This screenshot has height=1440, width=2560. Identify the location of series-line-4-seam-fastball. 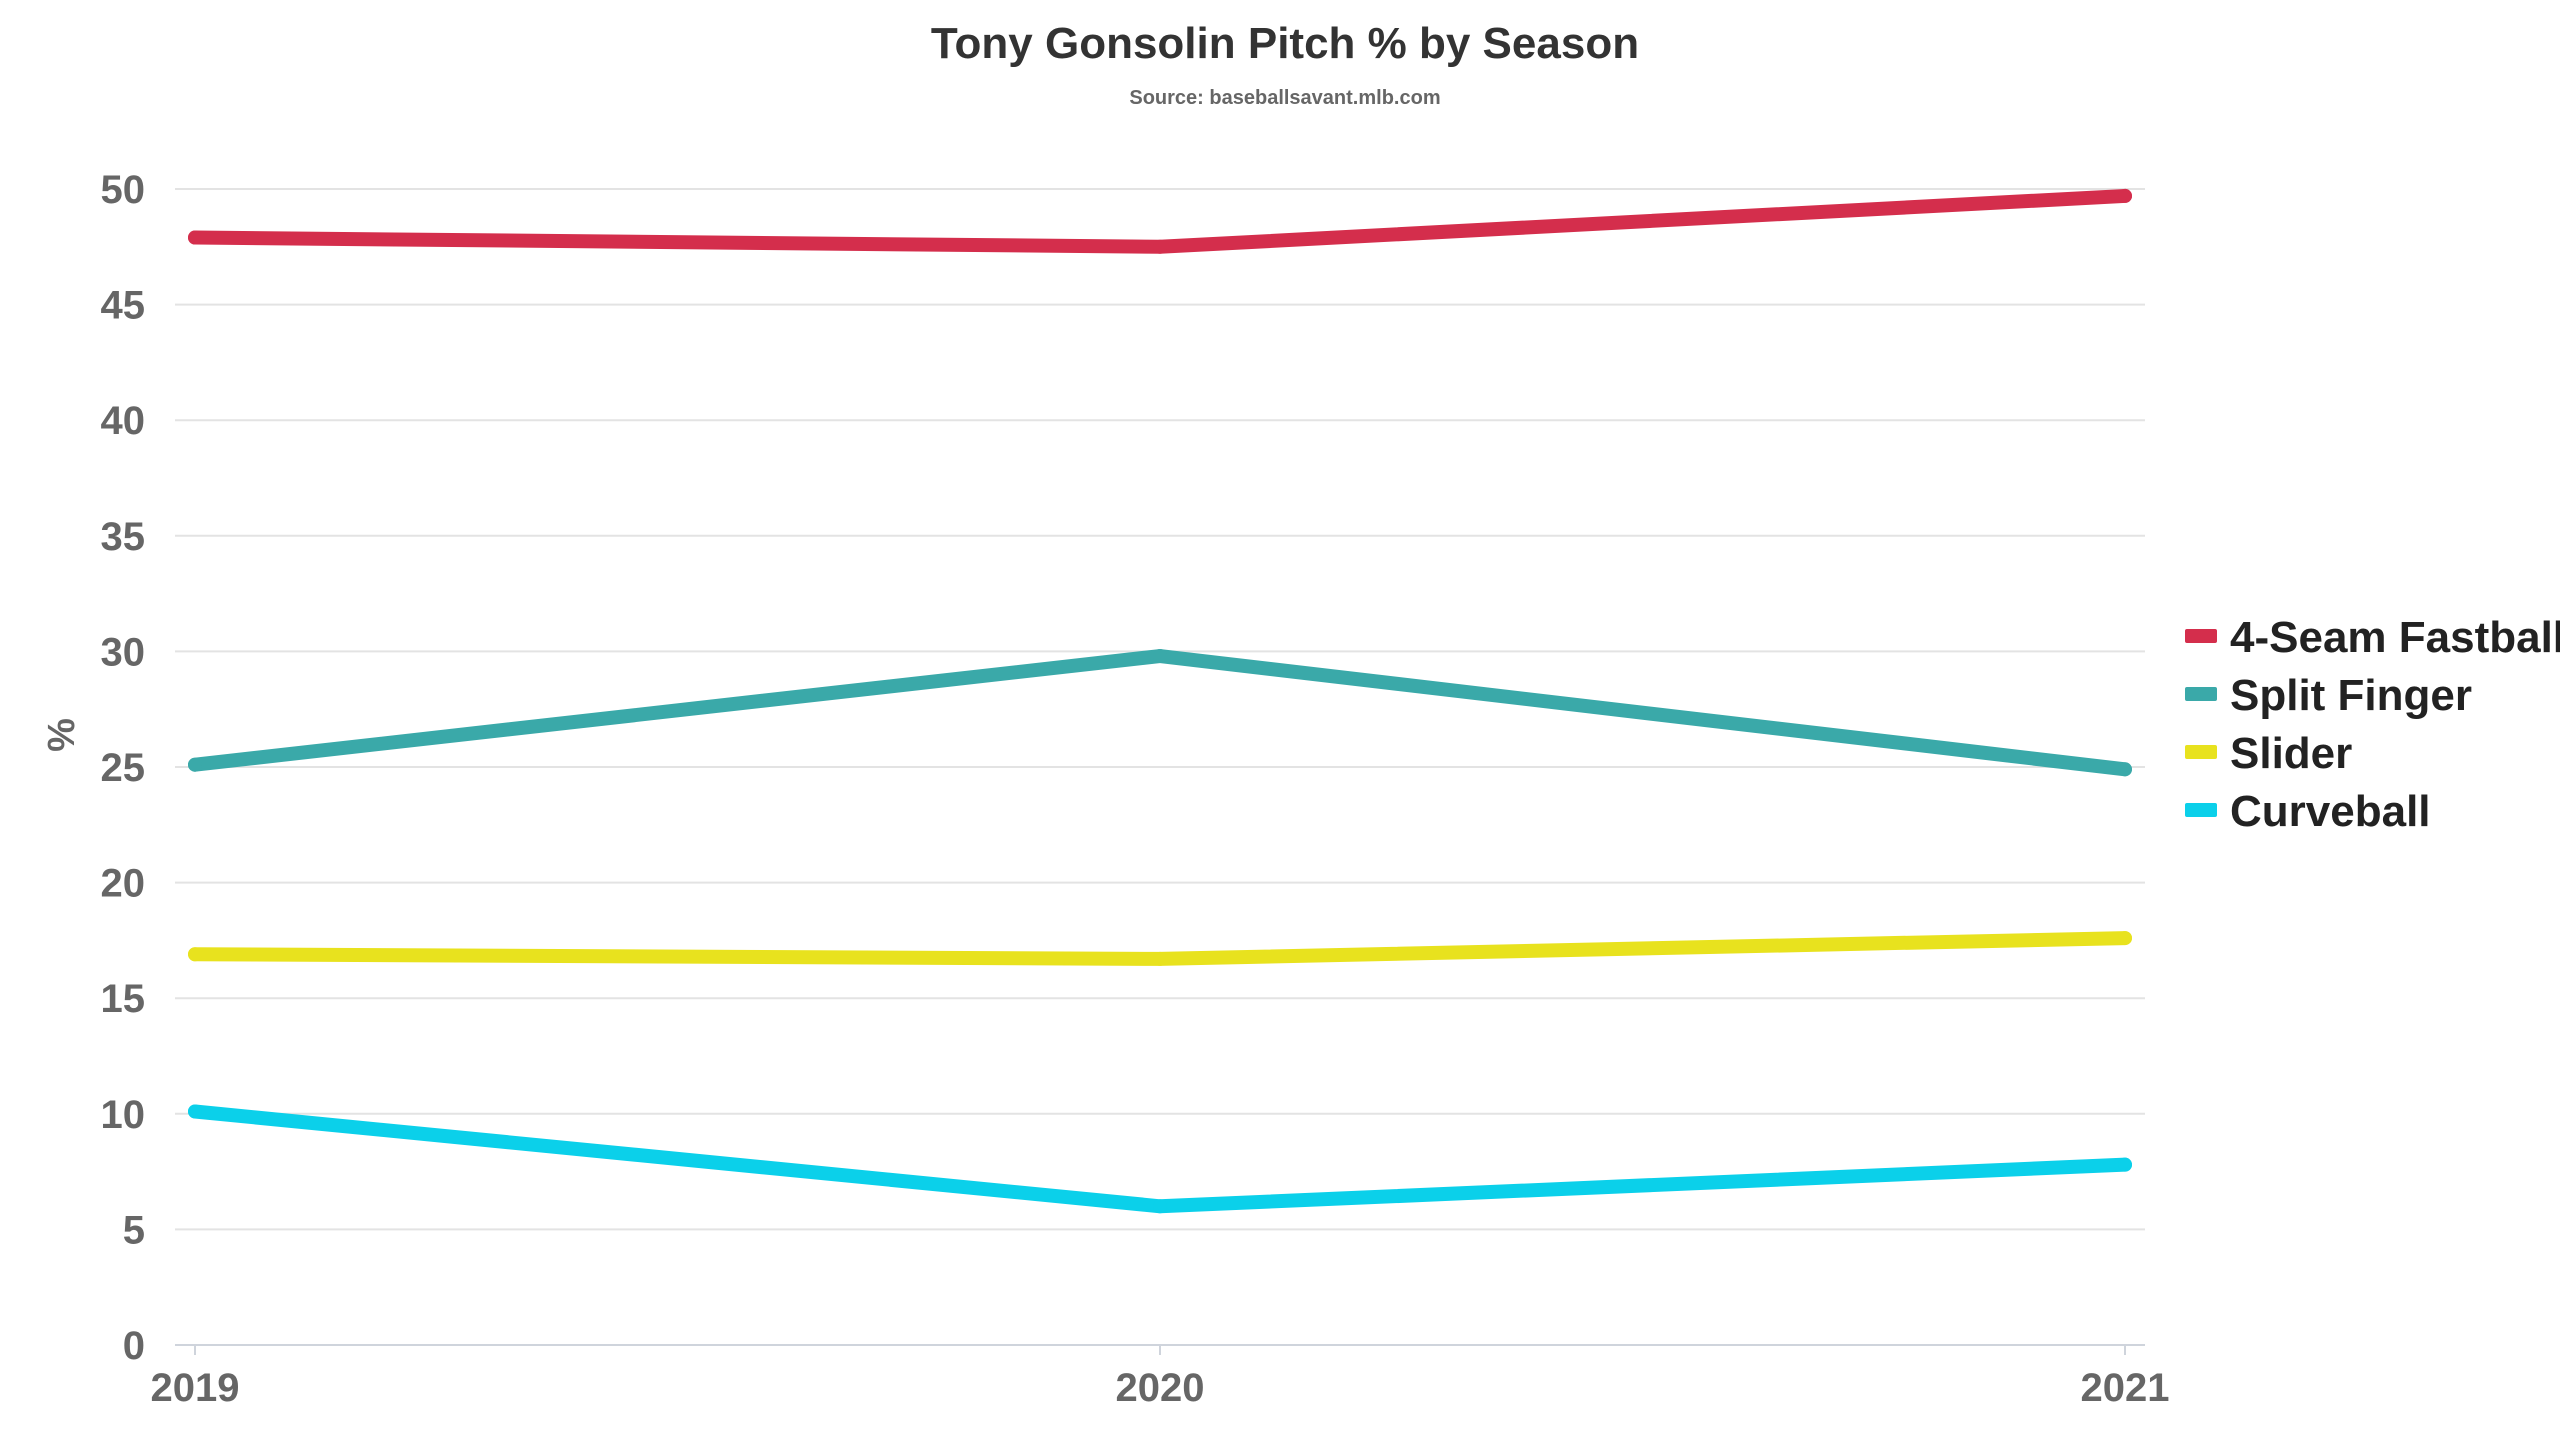
(1160, 221).